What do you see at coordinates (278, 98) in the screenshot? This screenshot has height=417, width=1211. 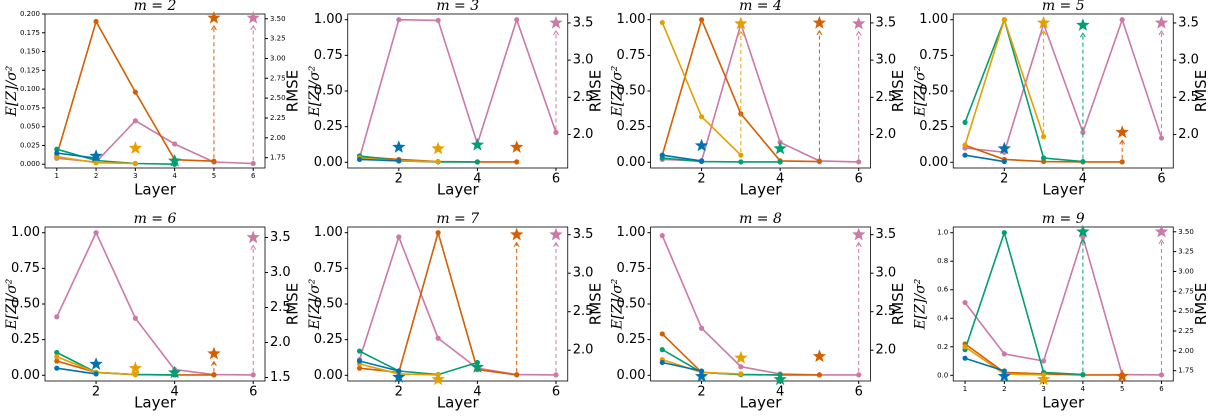 I see `y2-tick-label: 2.50` at bounding box center [278, 98].